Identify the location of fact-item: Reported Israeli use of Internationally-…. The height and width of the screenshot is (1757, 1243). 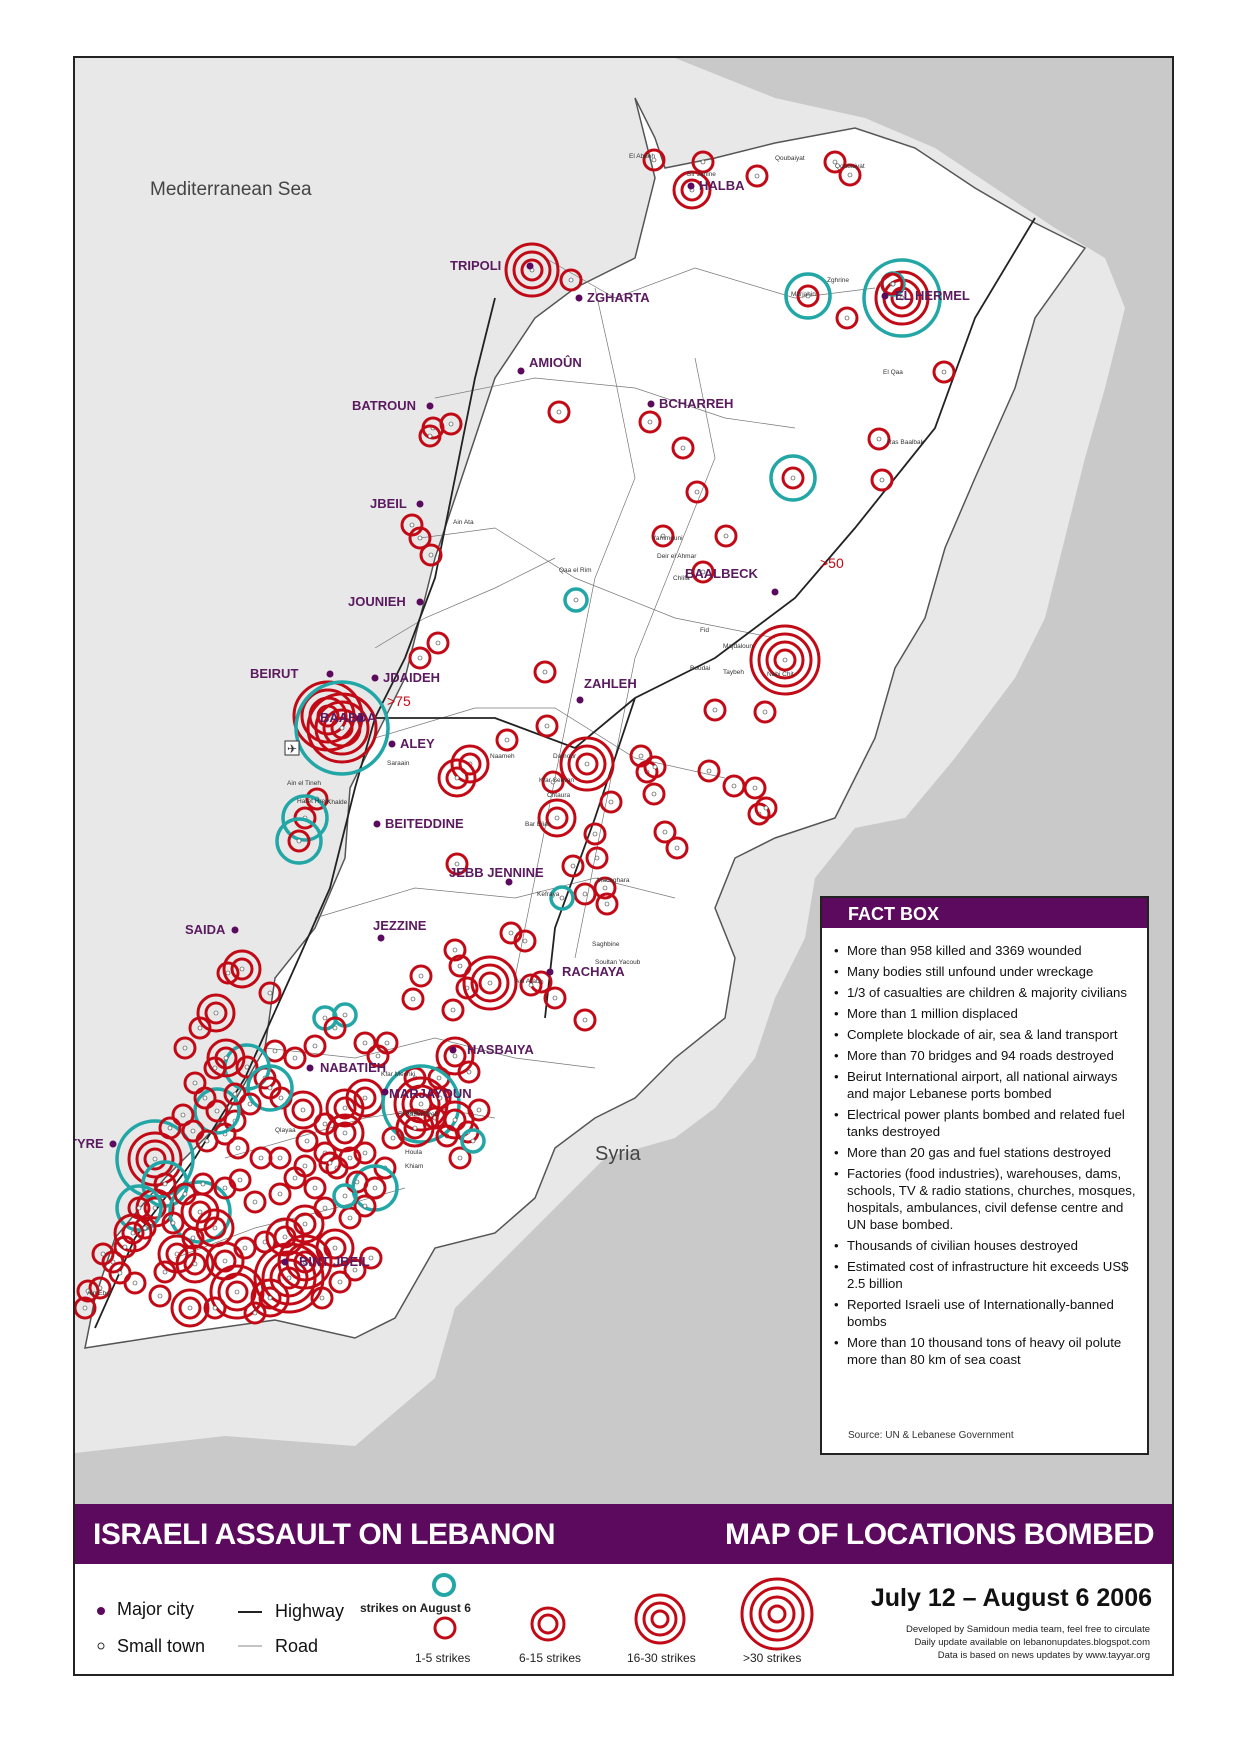
(985, 1313).